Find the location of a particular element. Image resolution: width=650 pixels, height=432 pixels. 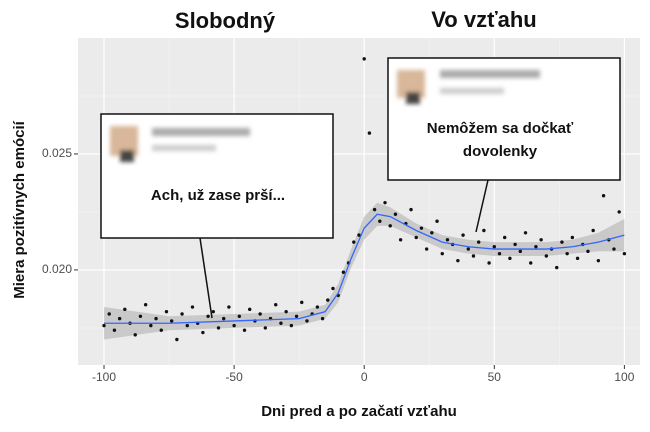

x-axis-title: Dni pred a po začatí vzťahu is located at coordinates (359, 411).